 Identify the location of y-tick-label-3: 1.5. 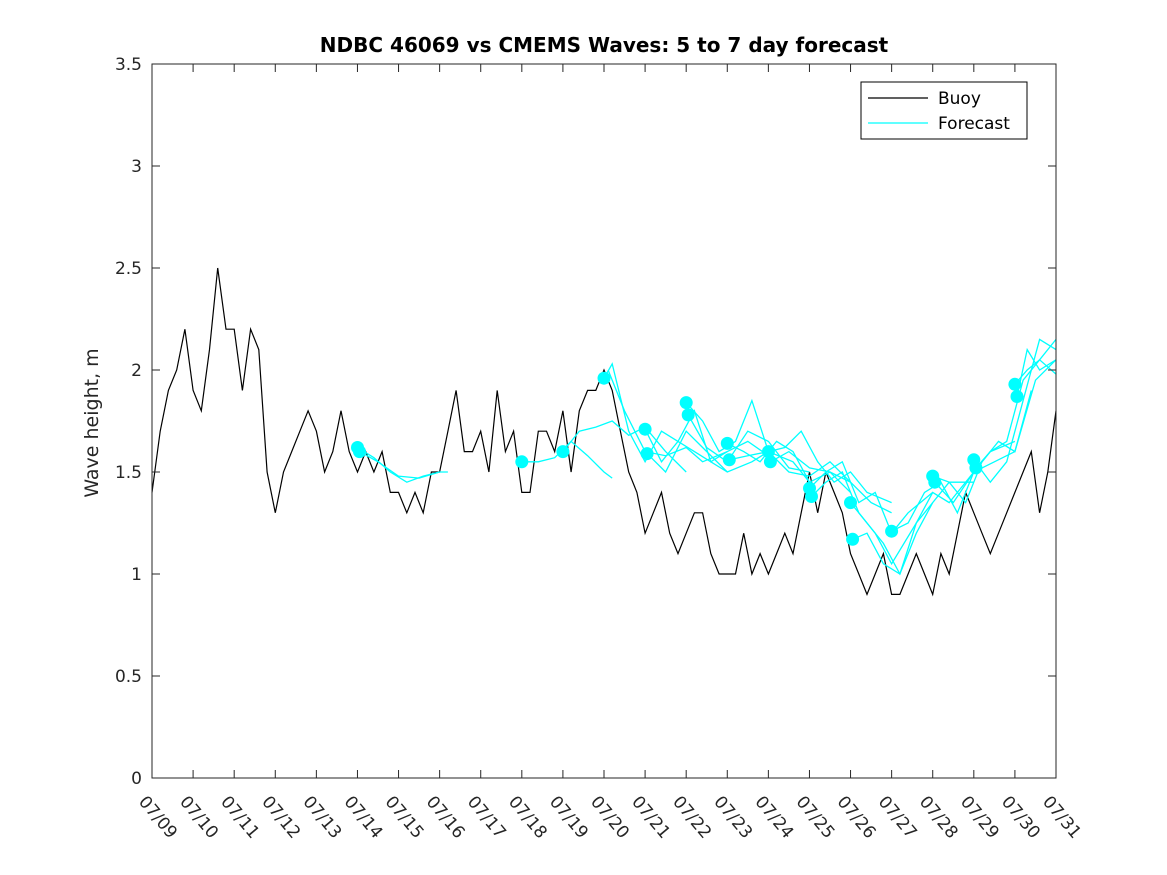
(128, 473).